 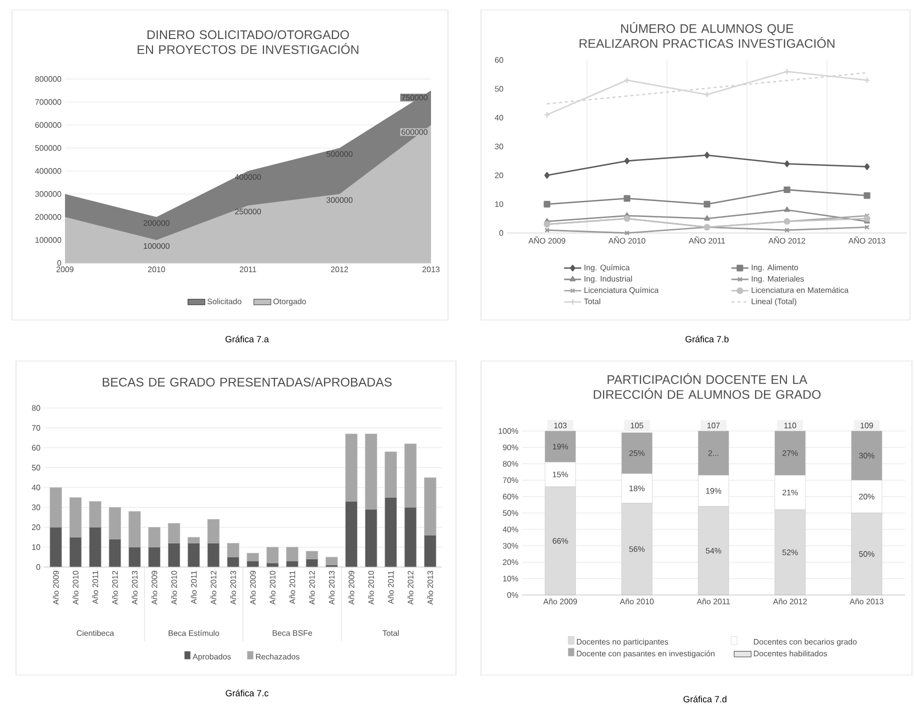 What do you see at coordinates (707, 386) in the screenshot?
I see `chart-title: PARTICIPACIÓN DOCENTE EN LA DIRECCIÓN DE ALUMNOS DE GRADO` at bounding box center [707, 386].